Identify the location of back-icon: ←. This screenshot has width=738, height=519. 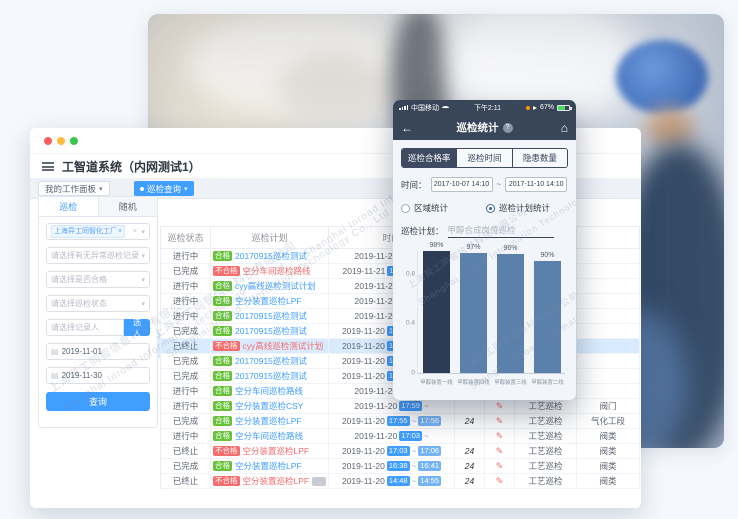
(407, 127).